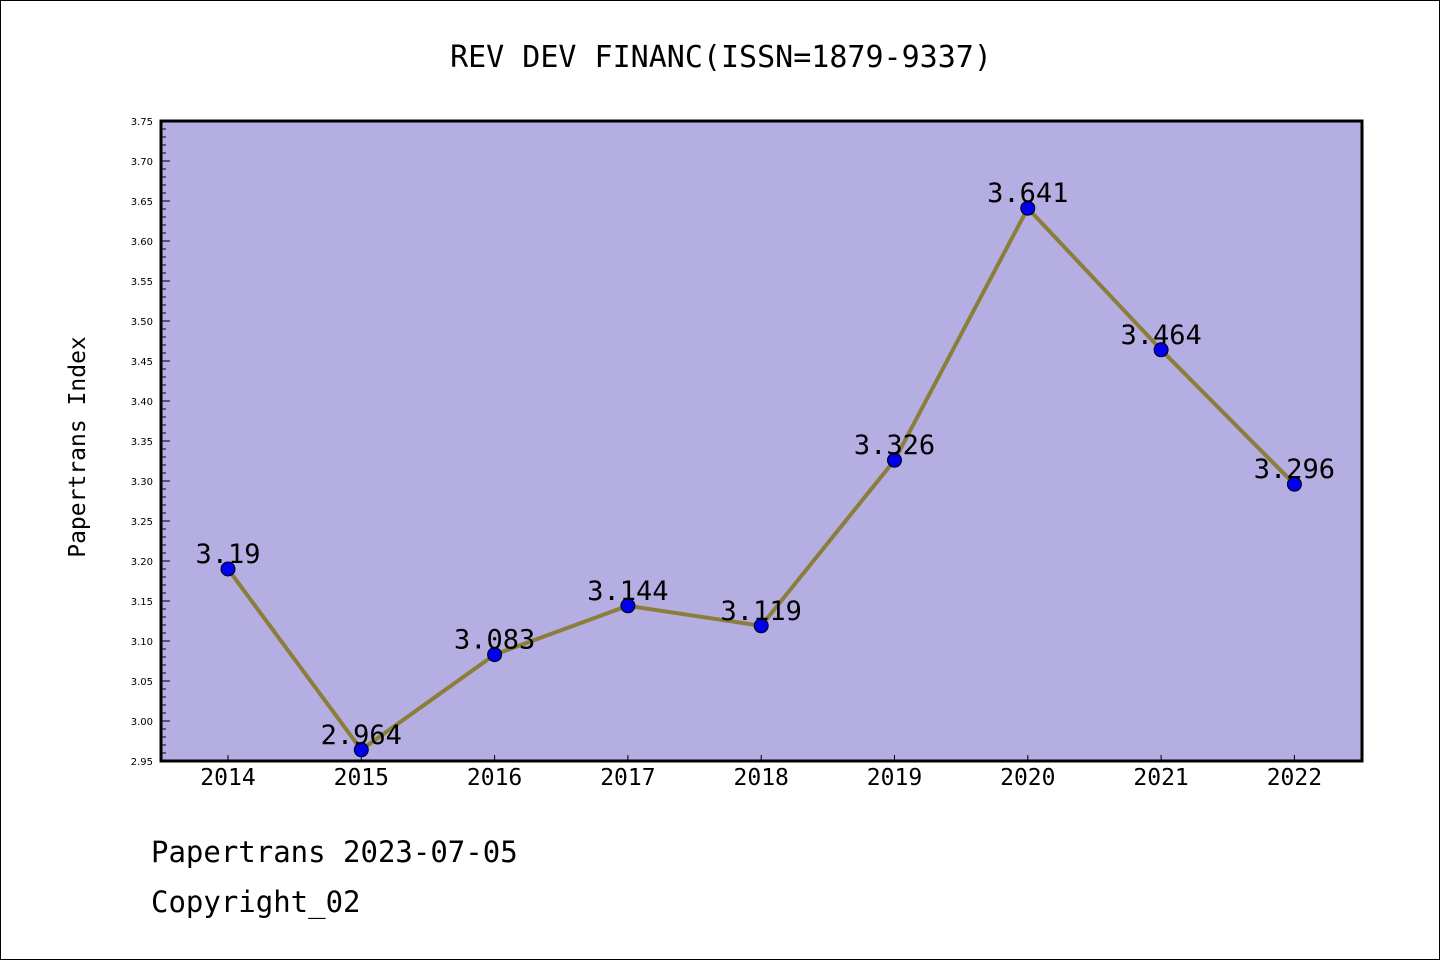 This screenshot has height=960, width=1440. I want to click on data-value-label: 2.964, so click(361, 735).